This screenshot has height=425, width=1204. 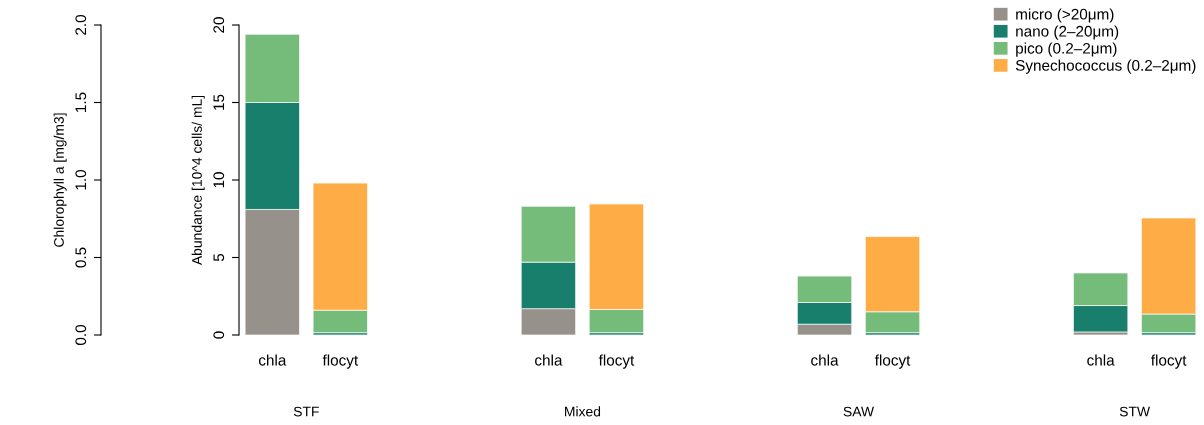 I want to click on text: STF, so click(x=306, y=411).